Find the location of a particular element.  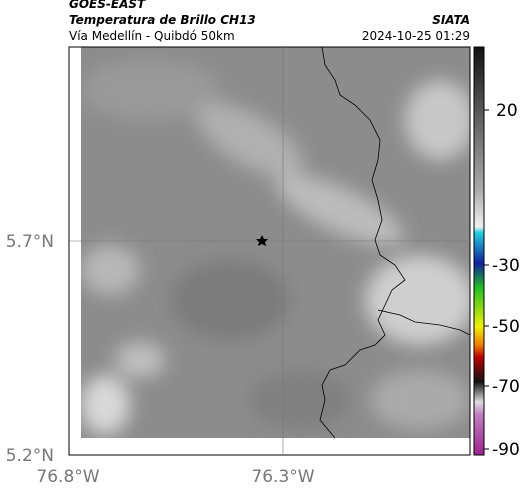

timestamp: 2024-10-25 01:29 is located at coordinates (416, 36).